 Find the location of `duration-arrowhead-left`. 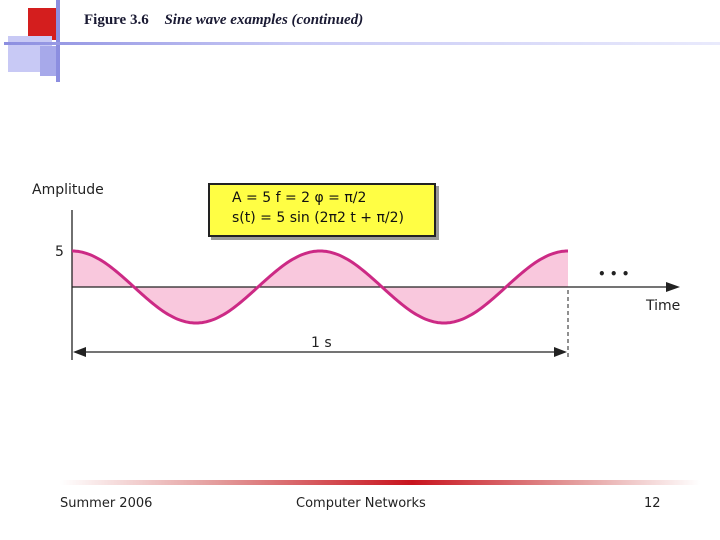

duration-arrowhead-left is located at coordinates (79, 352).